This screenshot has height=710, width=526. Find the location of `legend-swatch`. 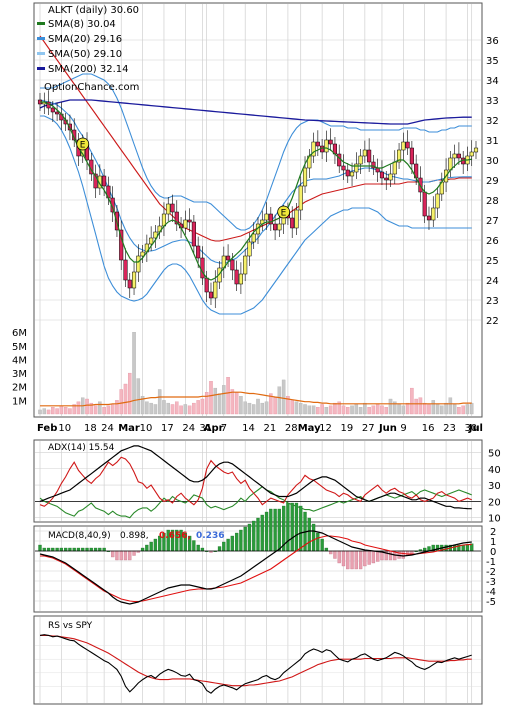

legend-swatch is located at coordinates (41, 23).